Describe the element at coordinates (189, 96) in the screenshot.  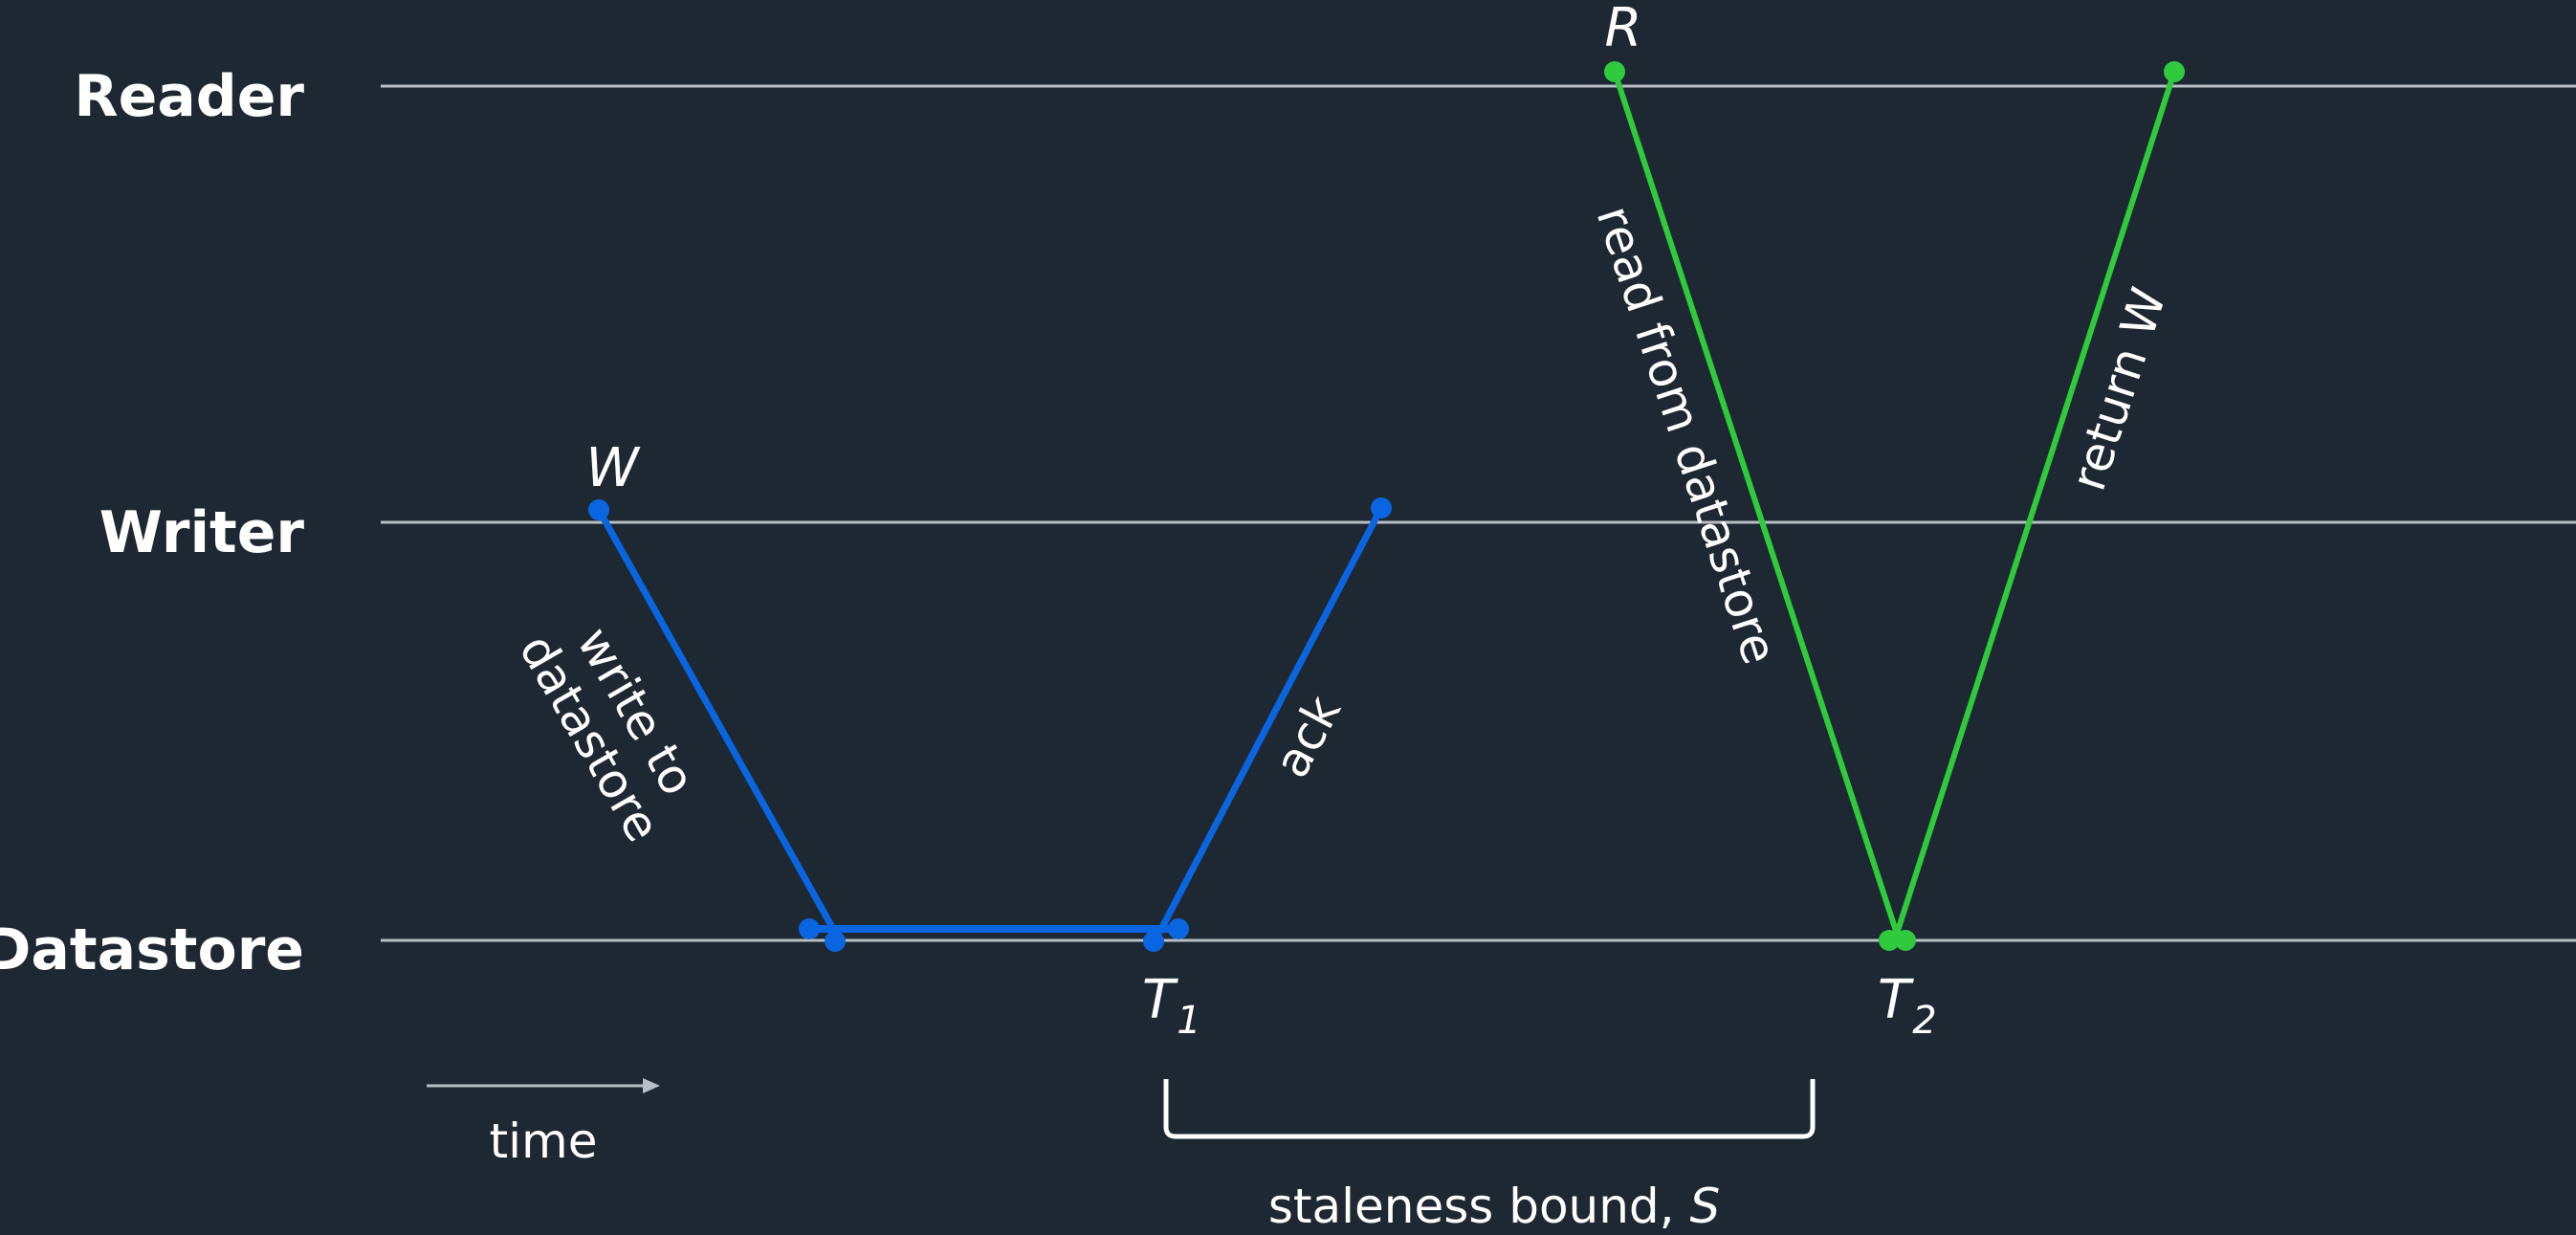
I see `reader-lane-label: Reader` at that location.